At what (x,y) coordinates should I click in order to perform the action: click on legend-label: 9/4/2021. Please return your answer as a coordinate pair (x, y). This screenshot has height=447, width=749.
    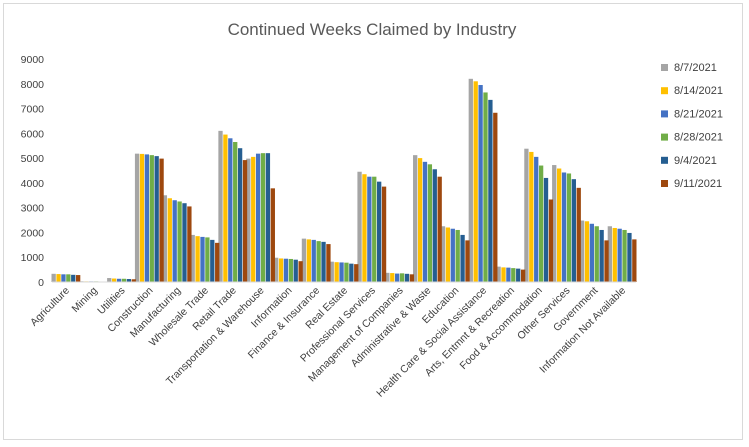
    Looking at the image, I should click on (695, 161).